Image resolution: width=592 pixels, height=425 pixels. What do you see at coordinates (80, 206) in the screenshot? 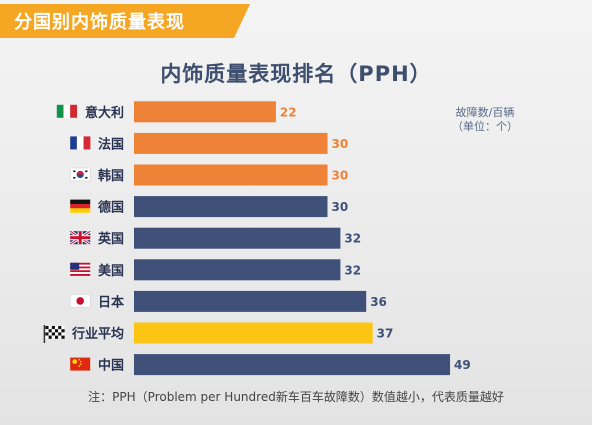
I see `flag-germany-icon` at bounding box center [80, 206].